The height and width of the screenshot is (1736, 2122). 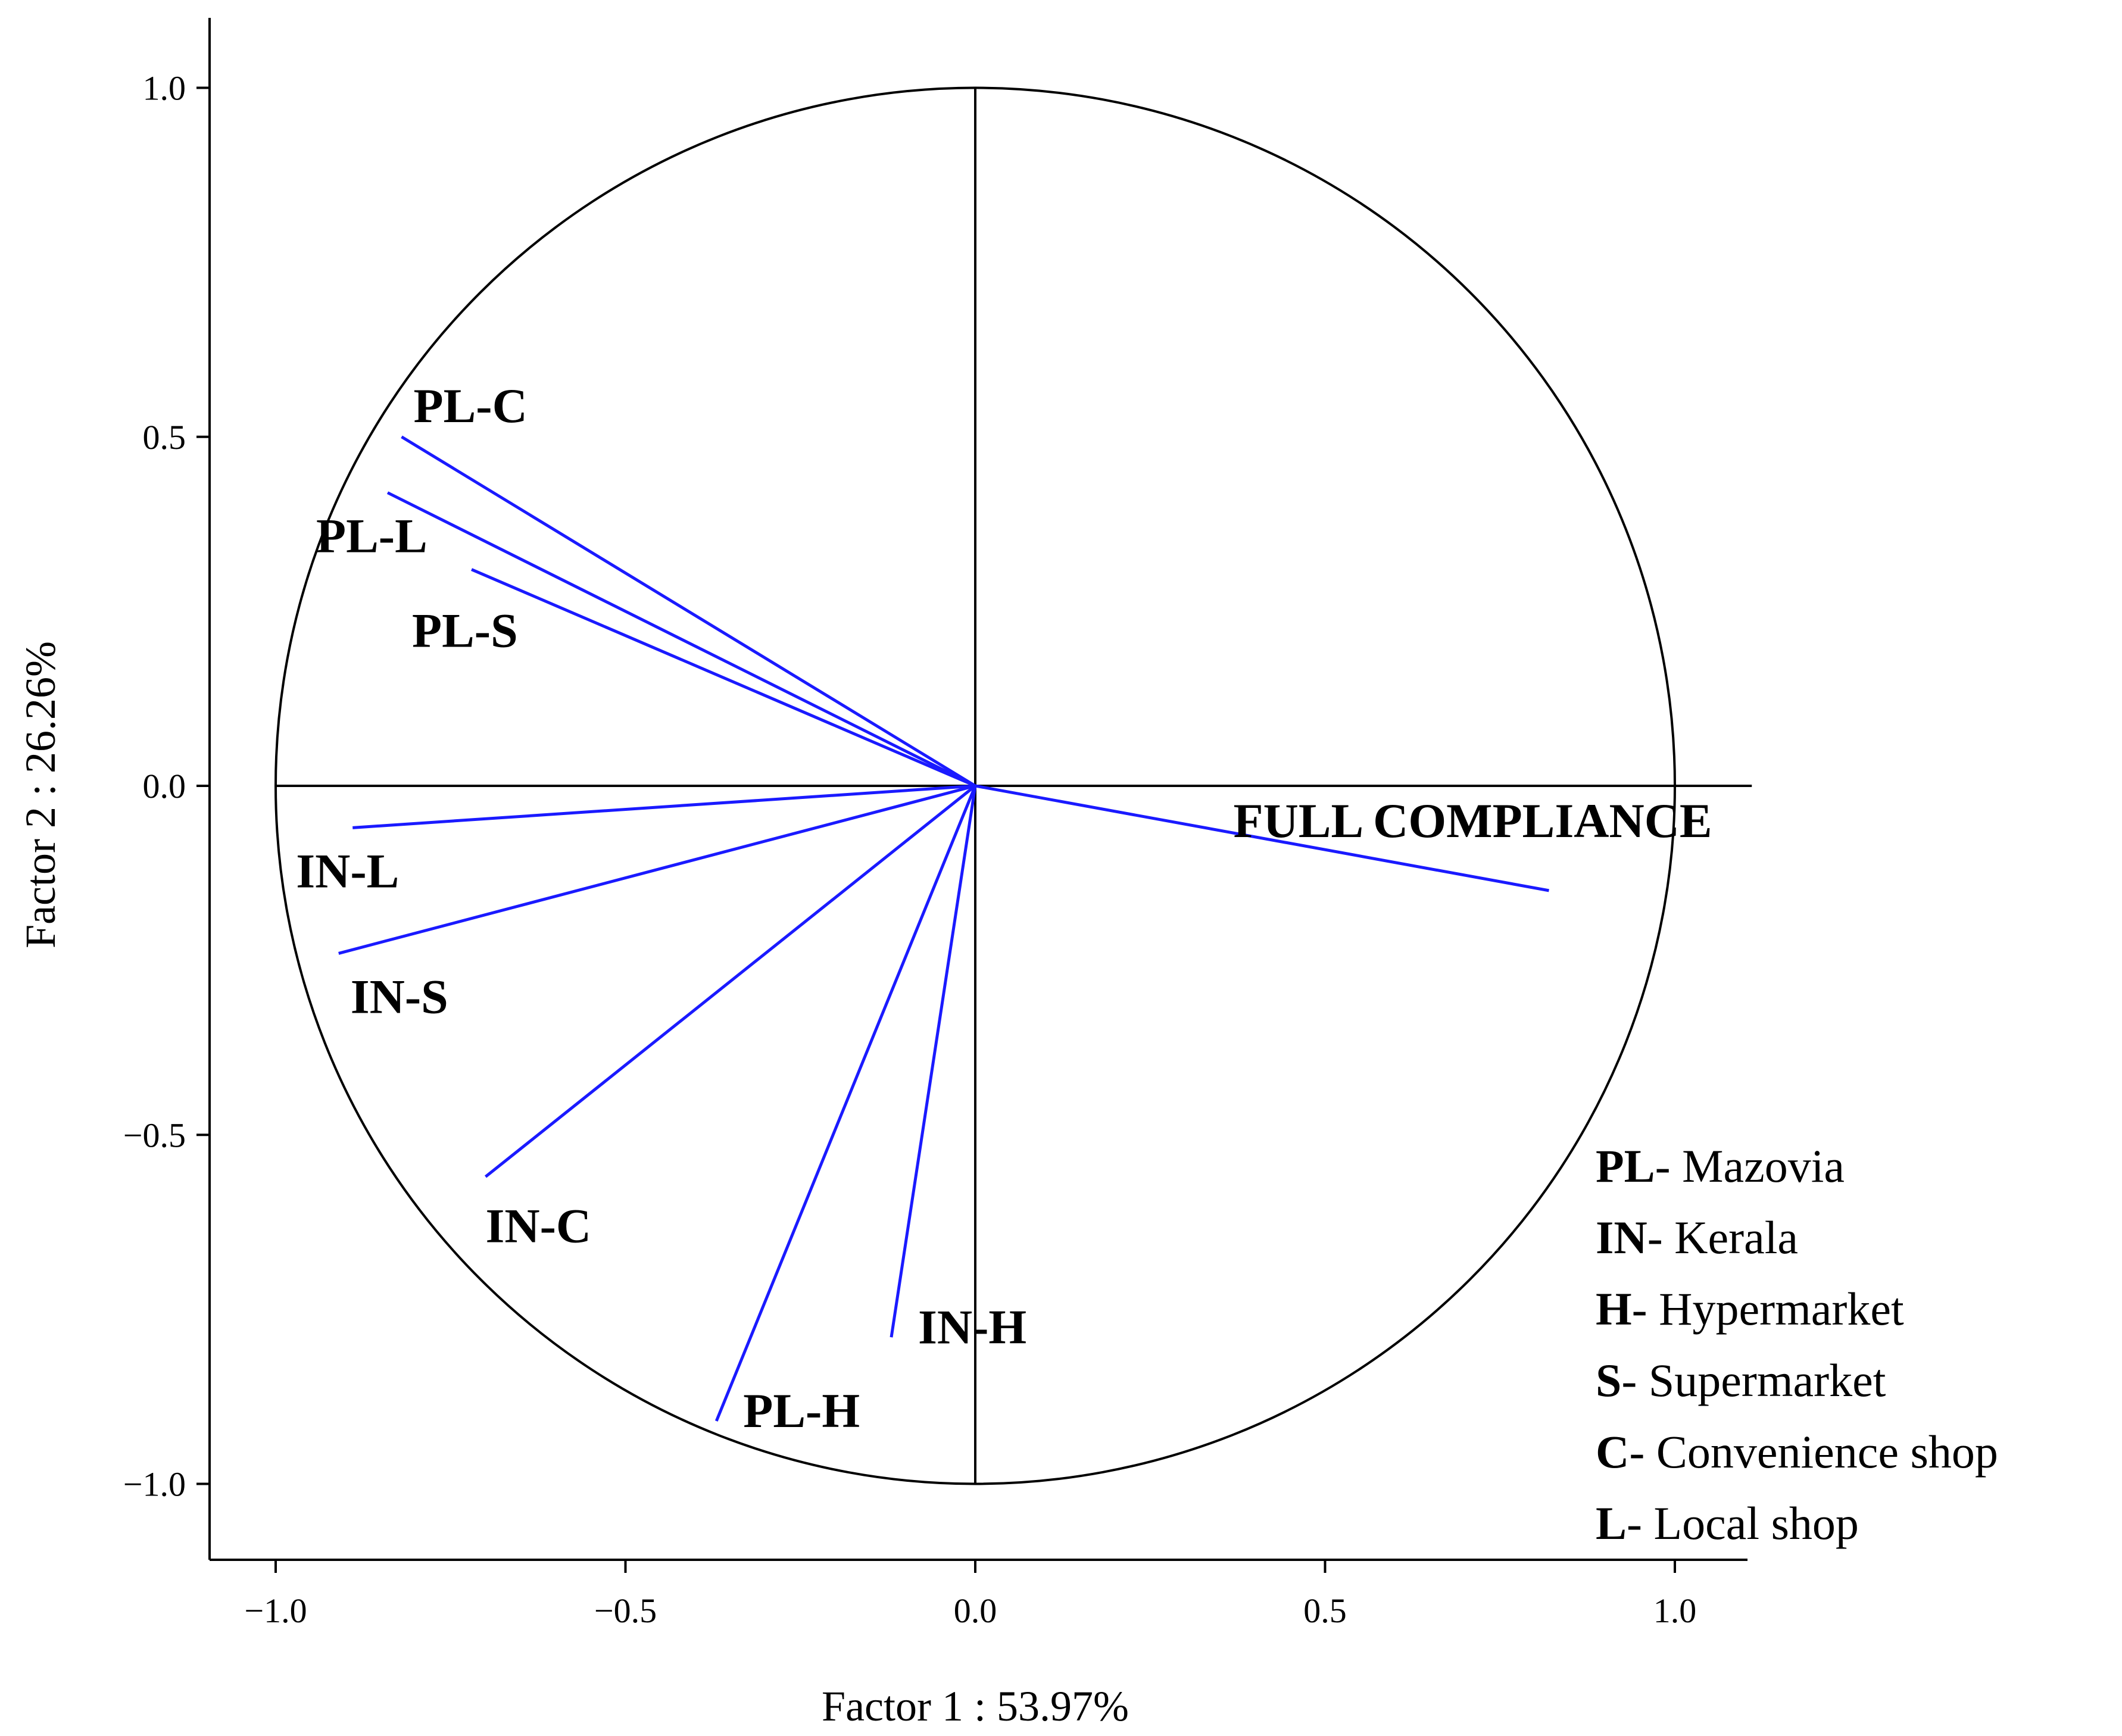 What do you see at coordinates (1768, 1309) in the screenshot?
I see `legend-description: - Hypermarket` at bounding box center [1768, 1309].